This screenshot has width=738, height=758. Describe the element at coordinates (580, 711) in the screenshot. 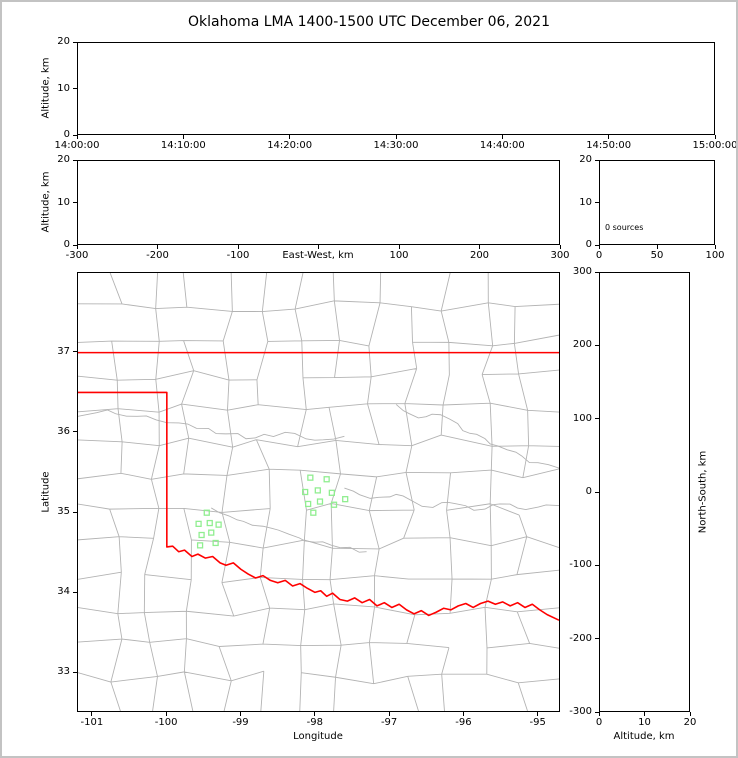

I see `ns_height-ytick-label: -300` at that location.